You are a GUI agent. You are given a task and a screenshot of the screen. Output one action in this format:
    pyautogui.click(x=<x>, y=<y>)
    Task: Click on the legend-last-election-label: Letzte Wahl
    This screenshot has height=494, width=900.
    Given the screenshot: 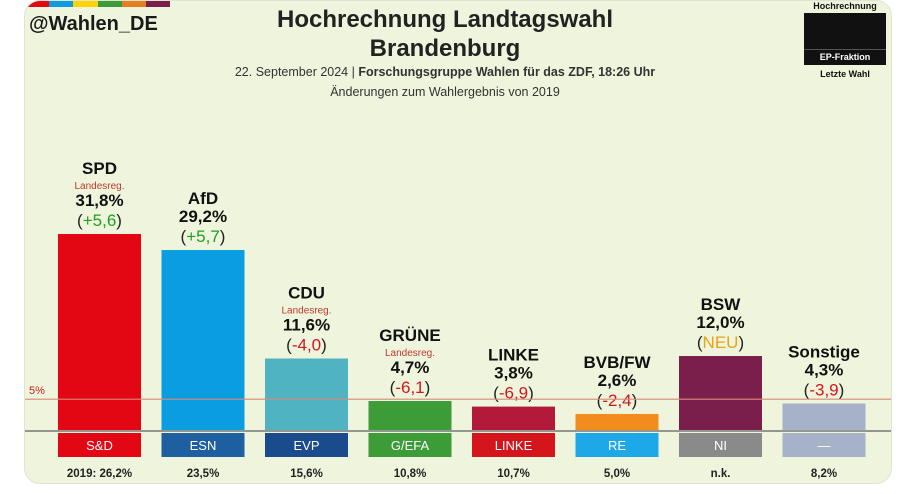 What is the action you would take?
    pyautogui.click(x=845, y=74)
    